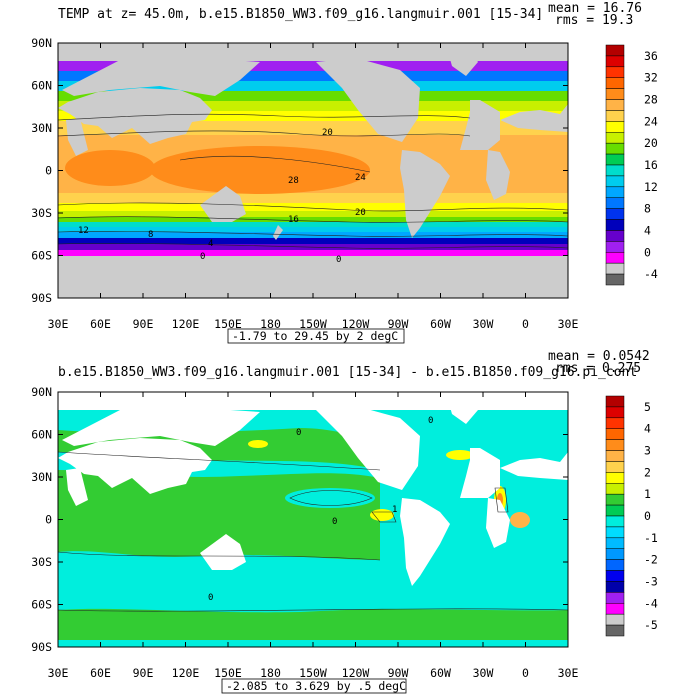  I want to click on colorbar-label: -5, so click(651, 625).